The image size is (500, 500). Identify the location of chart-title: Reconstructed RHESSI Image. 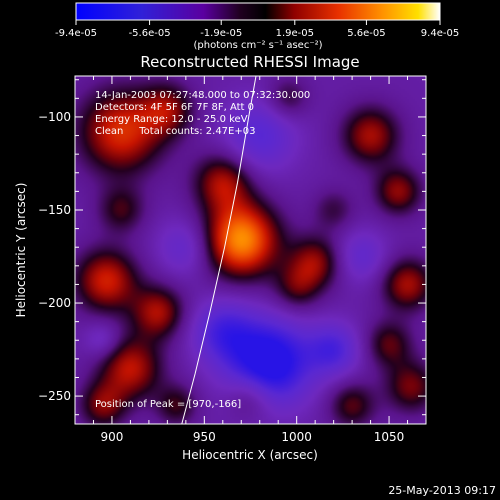
(249, 62).